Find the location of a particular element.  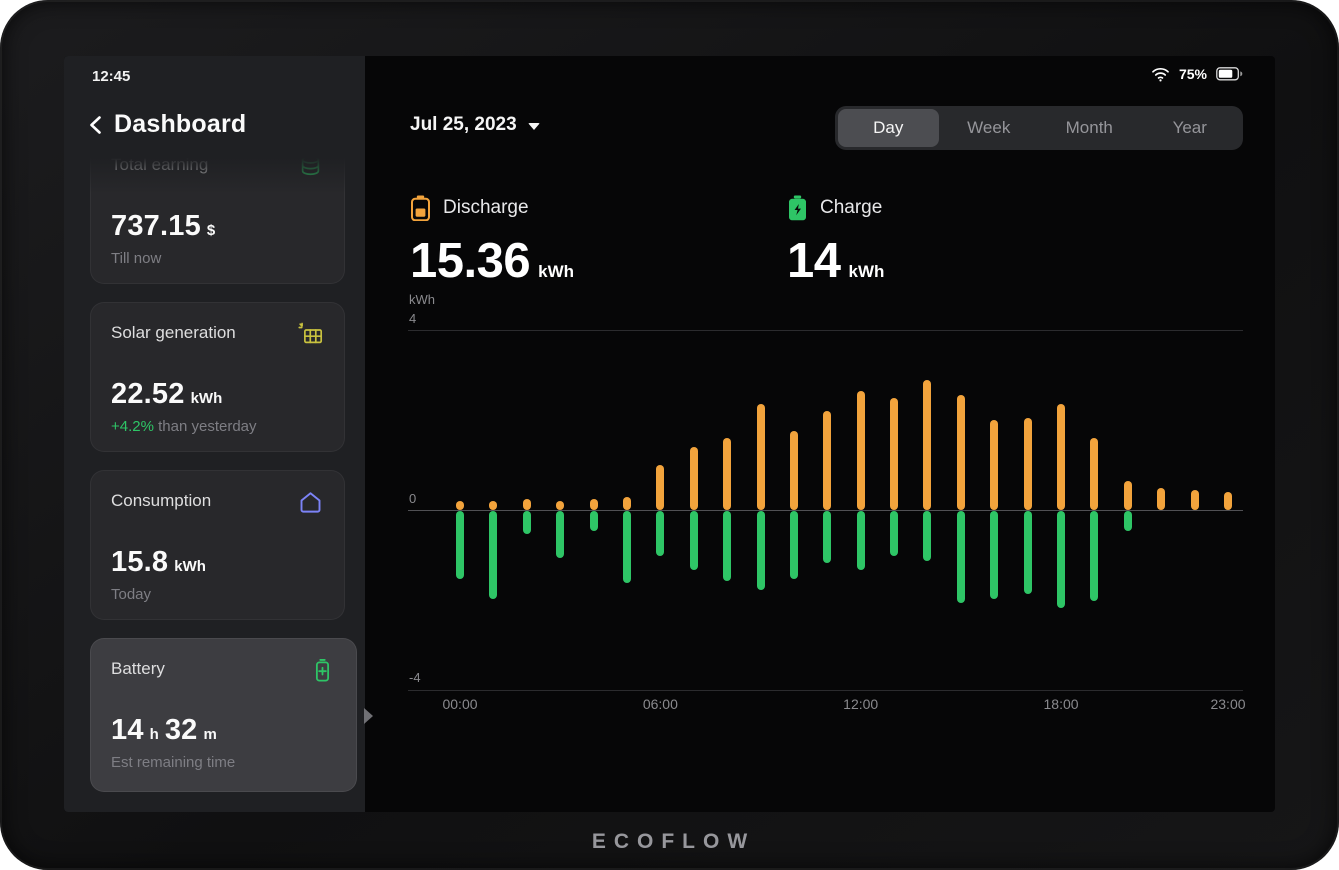

gridline-zero is located at coordinates (825, 510).